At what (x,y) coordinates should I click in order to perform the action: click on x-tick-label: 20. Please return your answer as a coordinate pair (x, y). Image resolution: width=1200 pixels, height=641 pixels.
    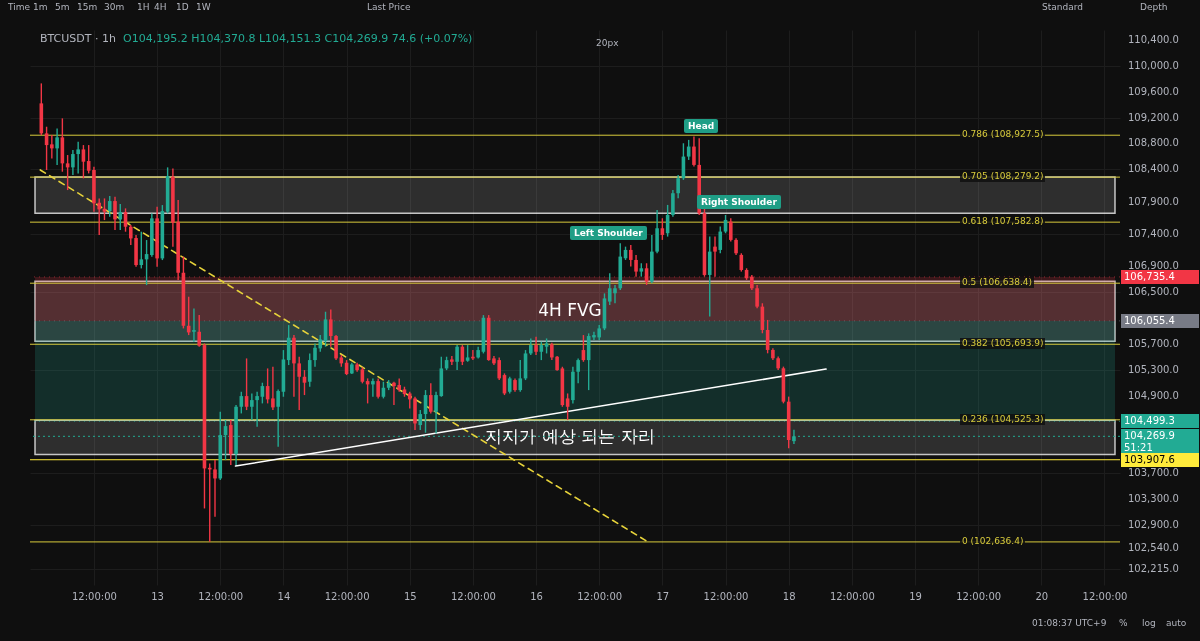
    Looking at the image, I should click on (1042, 596).